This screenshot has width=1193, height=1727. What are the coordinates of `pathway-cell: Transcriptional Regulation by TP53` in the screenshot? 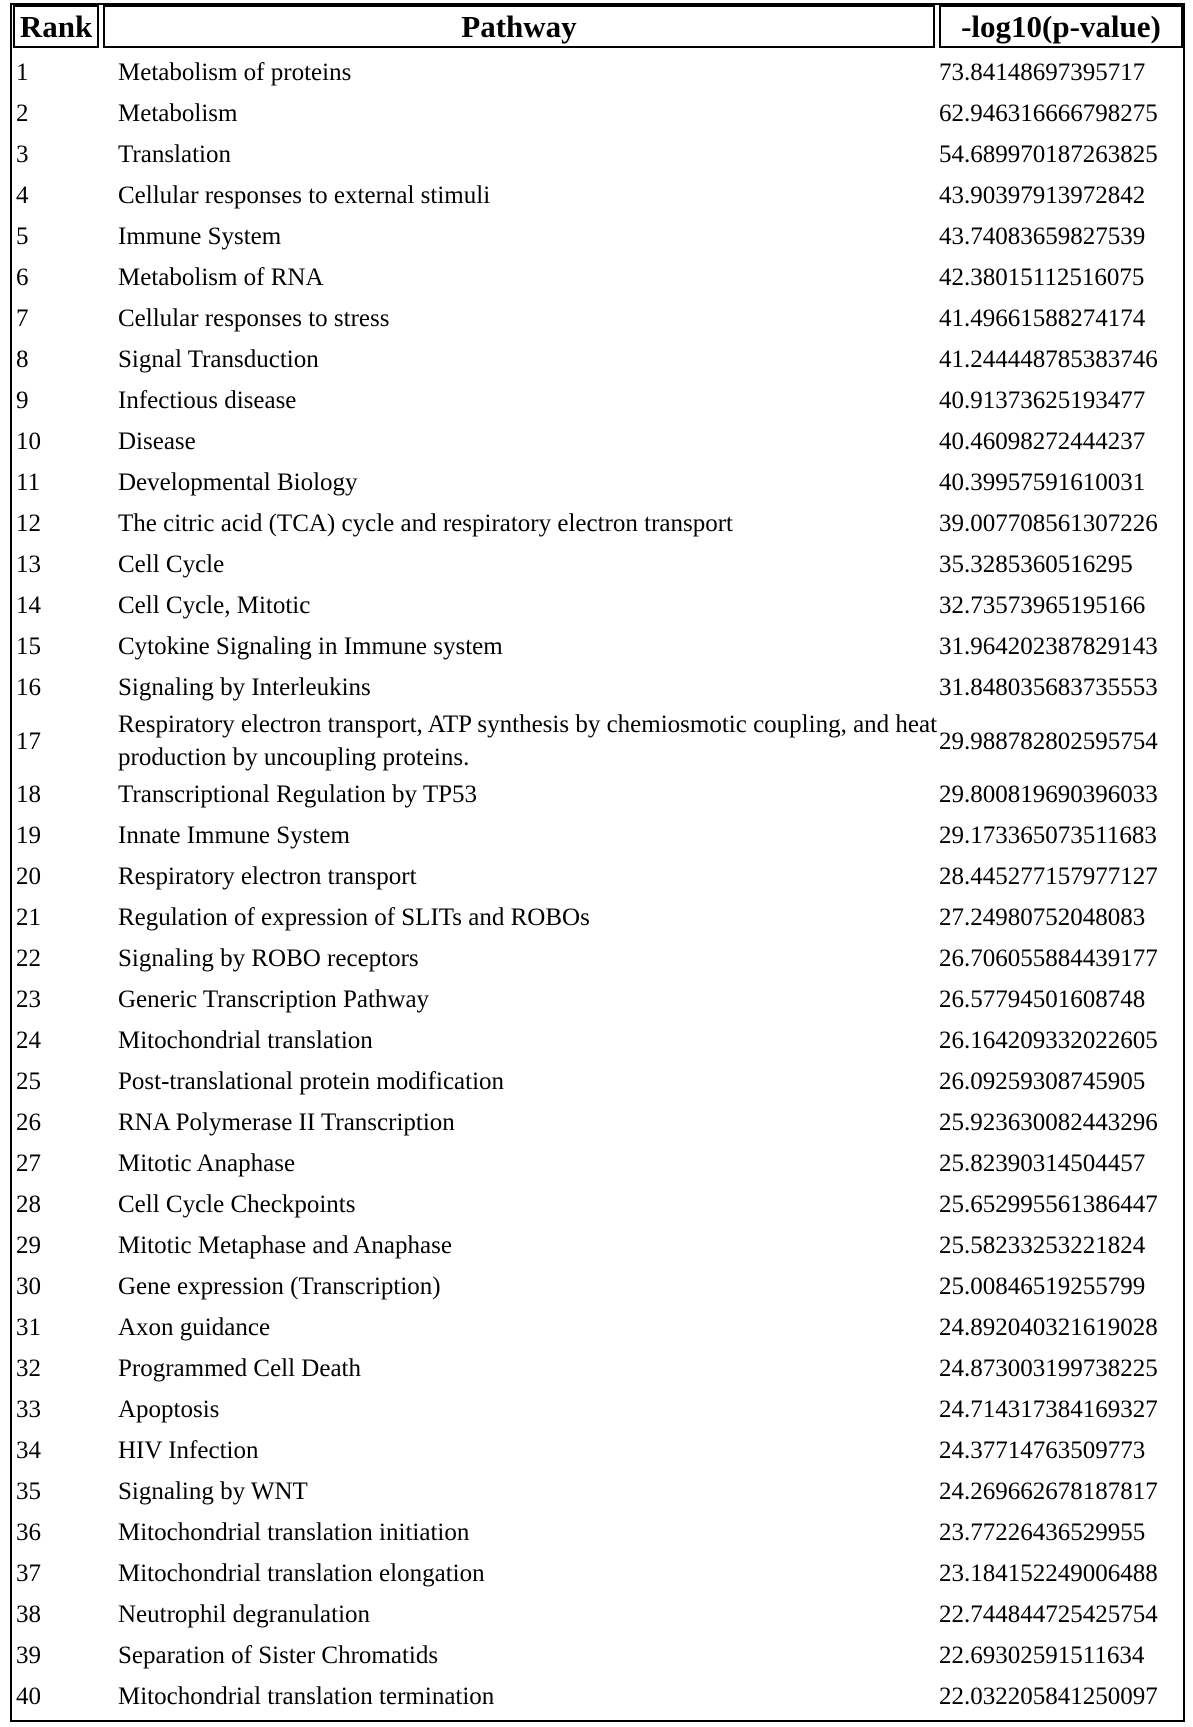 It's located at (298, 794).